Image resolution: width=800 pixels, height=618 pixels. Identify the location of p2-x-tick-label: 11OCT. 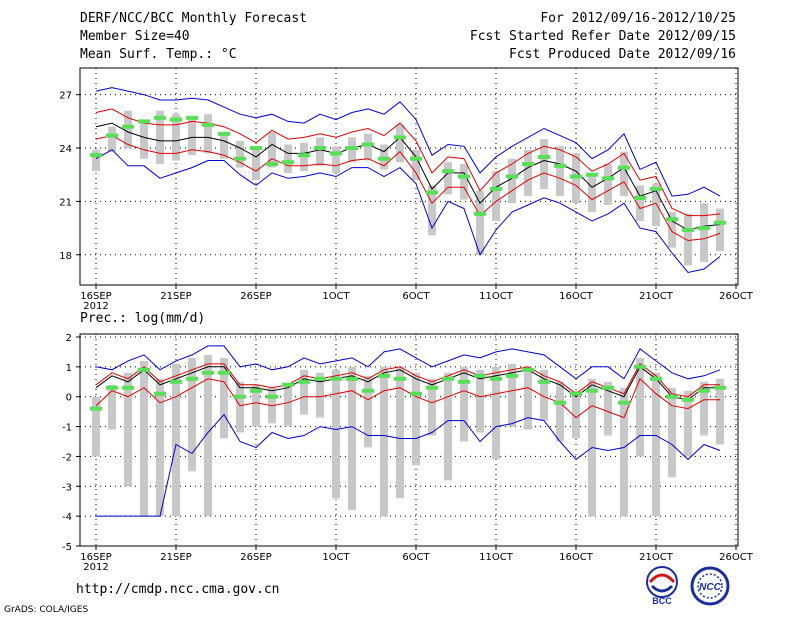
(496, 557).